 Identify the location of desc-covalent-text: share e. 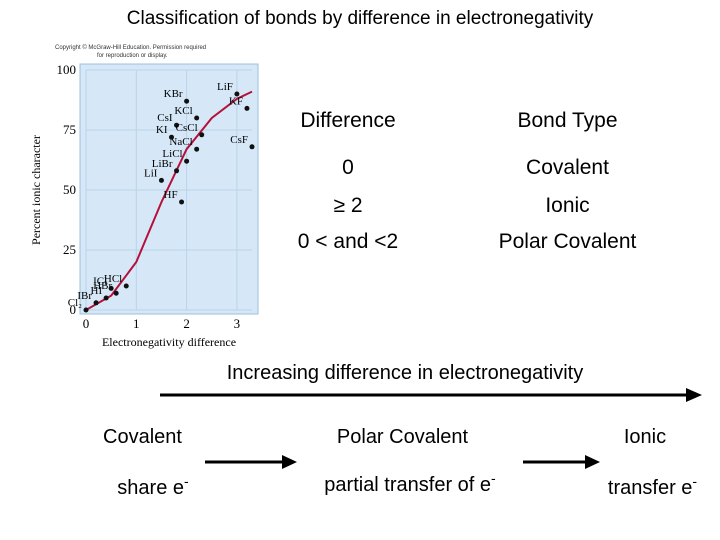
(151, 488).